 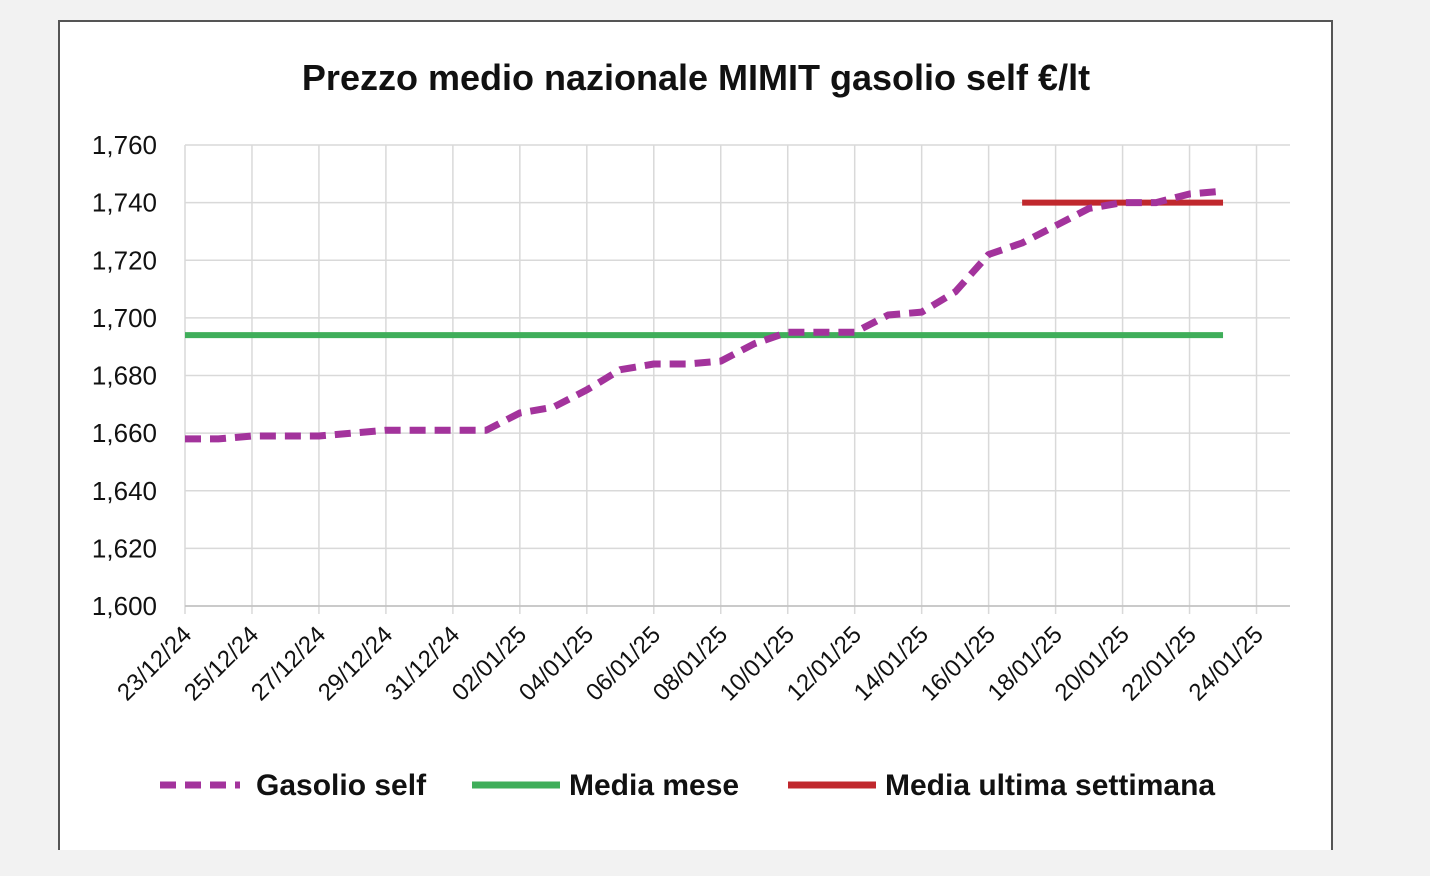 I want to click on legend-label-media-mese: Media mese, so click(x=654, y=785).